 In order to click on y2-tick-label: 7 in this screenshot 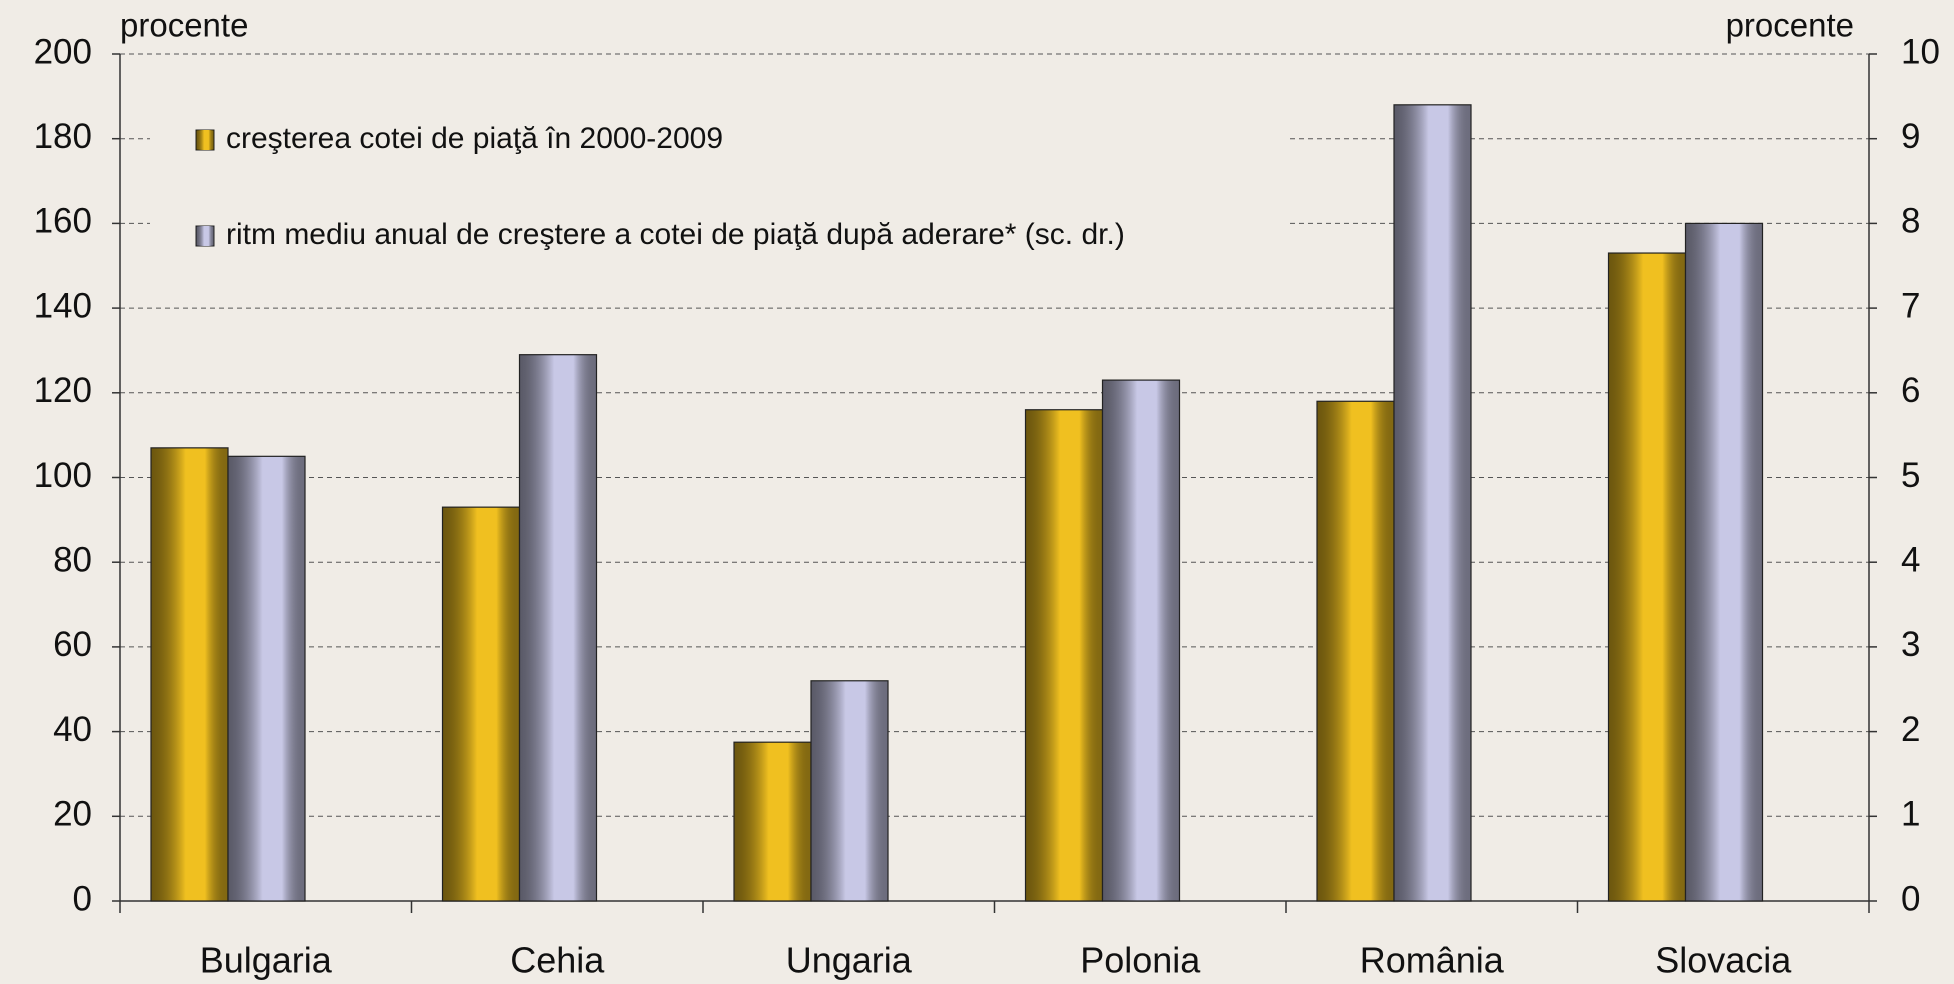, I will do `click(1910, 305)`.